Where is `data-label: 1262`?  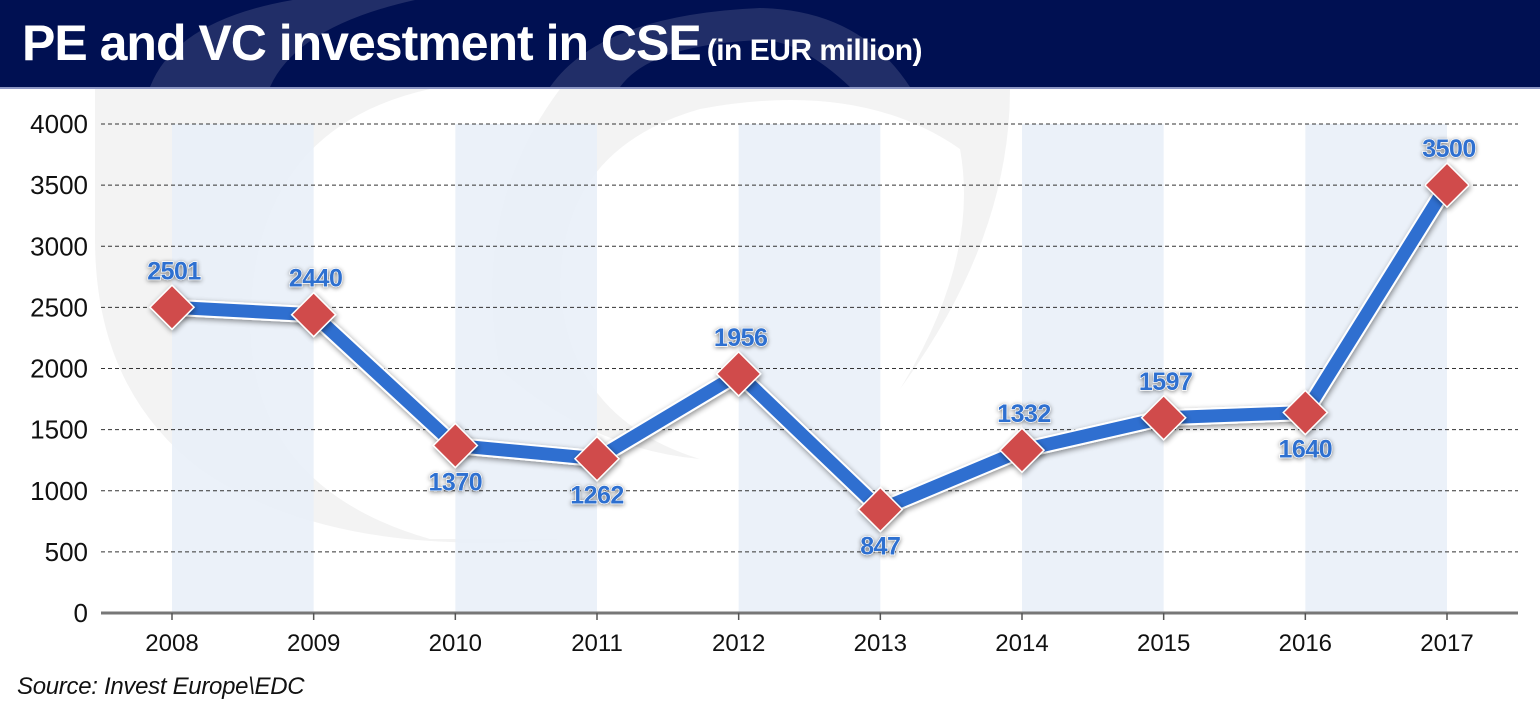 data-label: 1262 is located at coordinates (597, 496).